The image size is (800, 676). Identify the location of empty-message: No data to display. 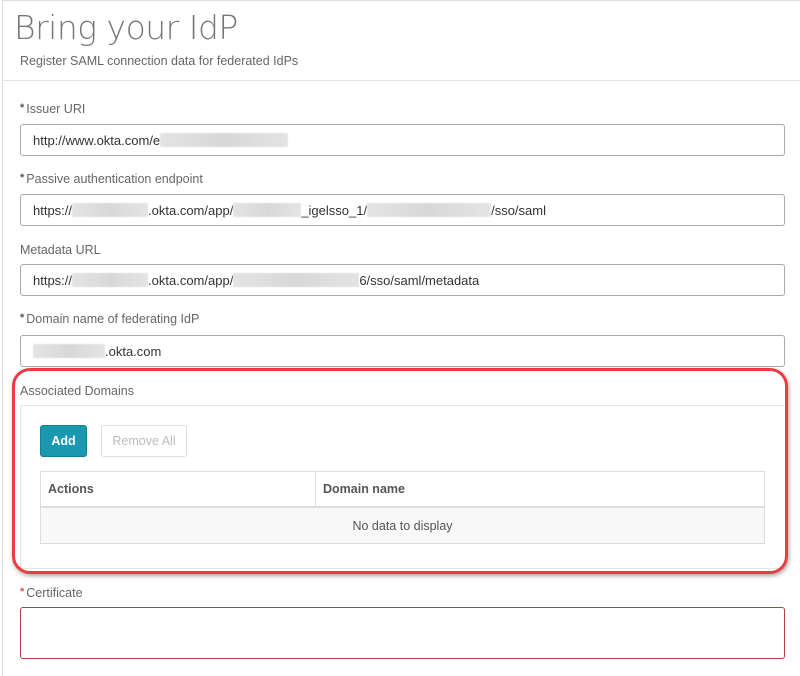
(402, 525).